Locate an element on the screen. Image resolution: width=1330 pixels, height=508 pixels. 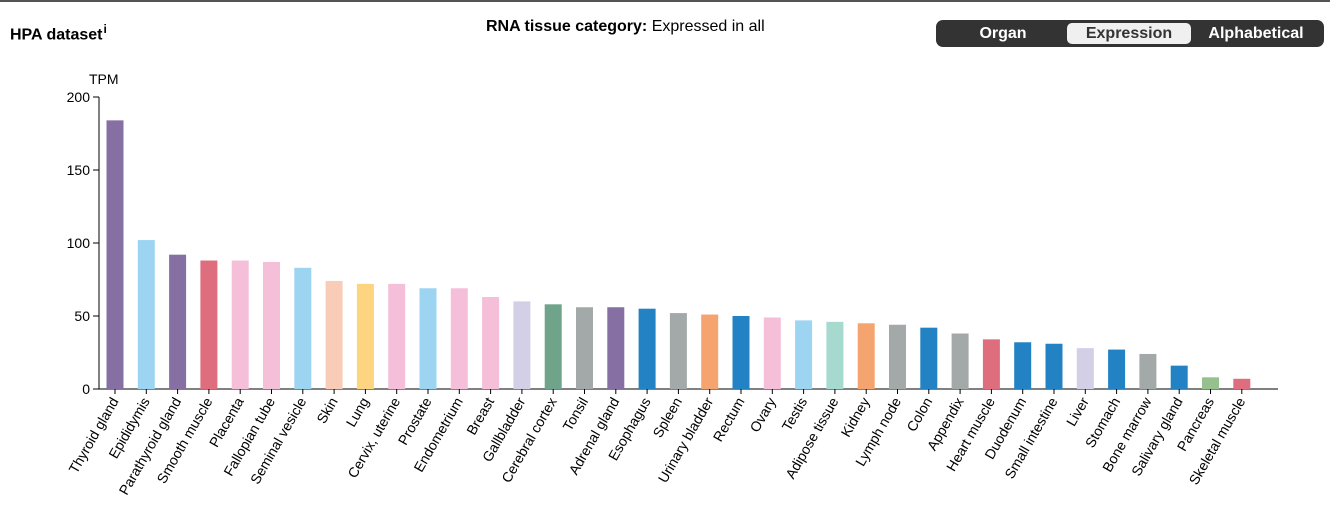
y-ticks: 0 50 100 150 200 is located at coordinates (83, 243).